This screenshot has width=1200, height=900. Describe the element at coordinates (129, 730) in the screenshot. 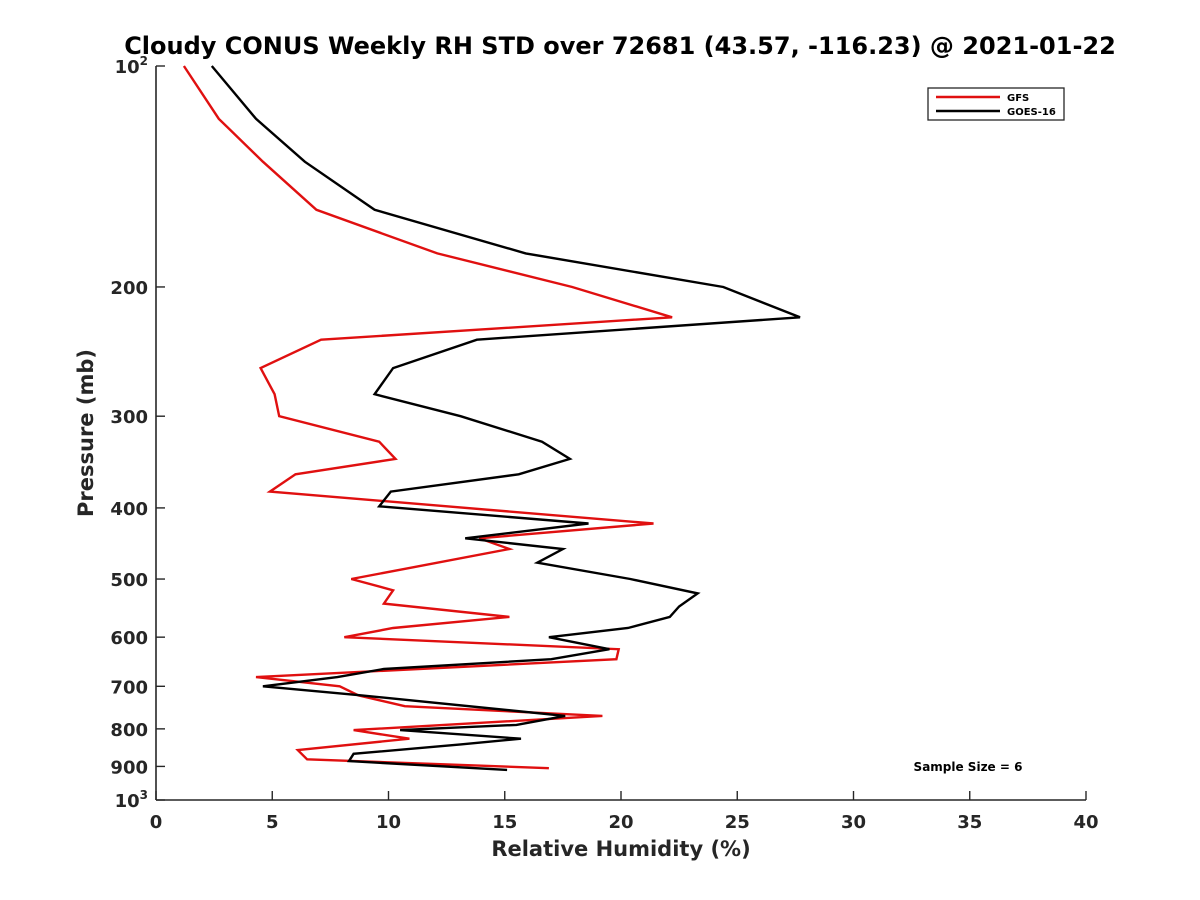

I see `y-tick-label: 800` at that location.